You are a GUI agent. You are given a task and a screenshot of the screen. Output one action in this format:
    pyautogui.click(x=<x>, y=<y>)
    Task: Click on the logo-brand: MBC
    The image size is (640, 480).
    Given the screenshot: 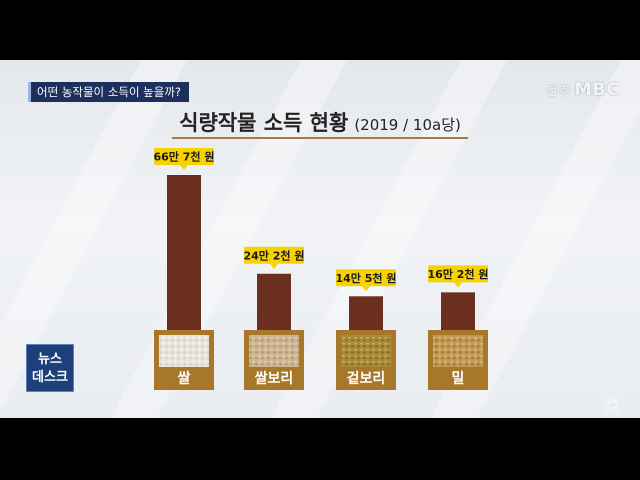 What is the action you would take?
    pyautogui.click(x=597, y=90)
    